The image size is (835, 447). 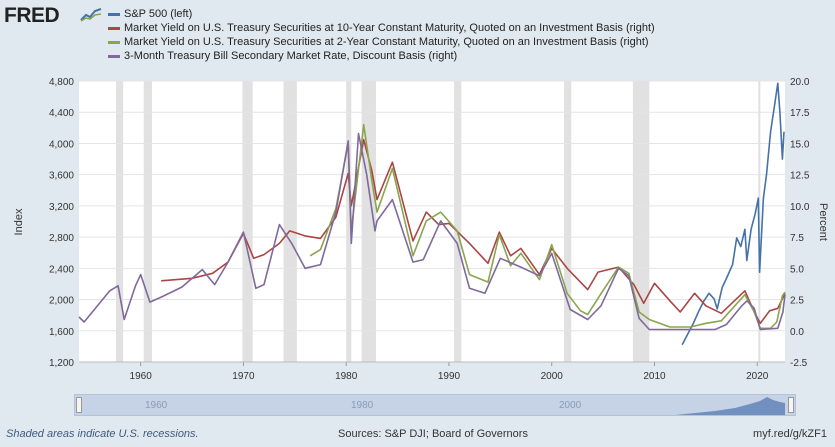 I want to click on y-left-tick-label: 3,600, so click(x=61, y=176).